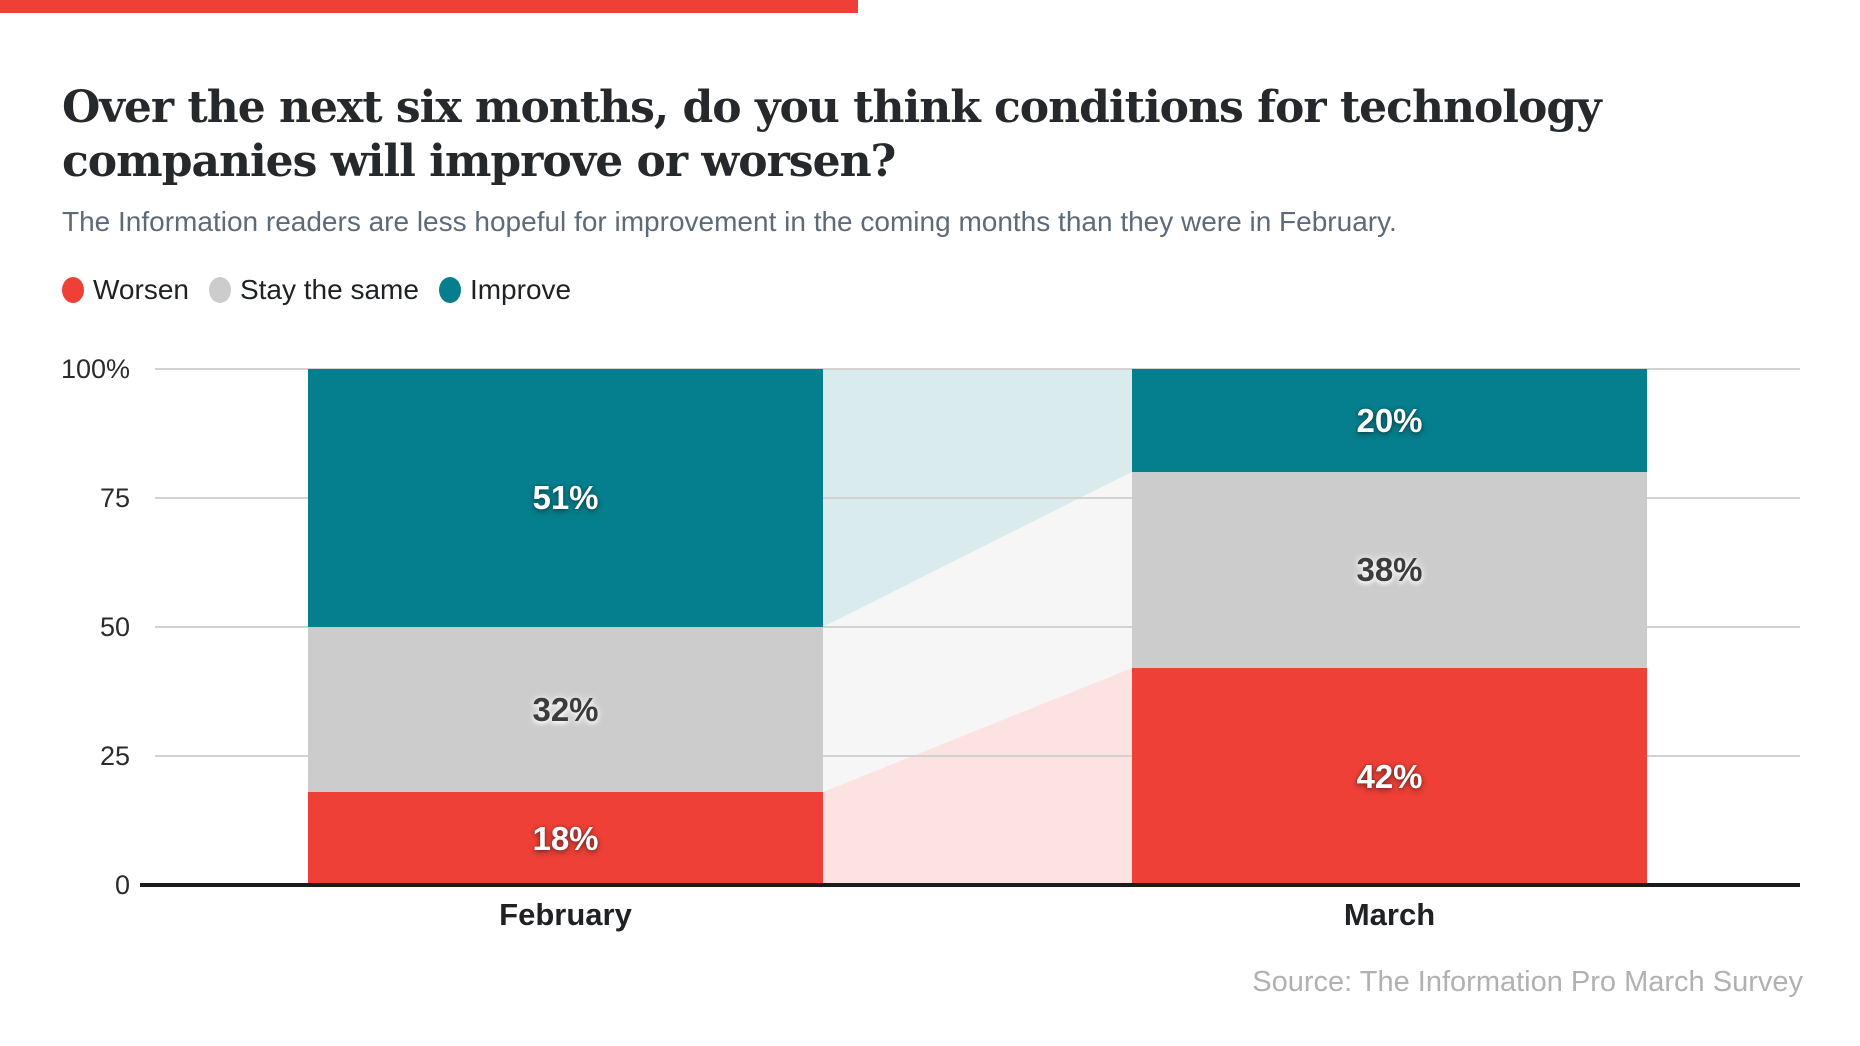  Describe the element at coordinates (449, 290) in the screenshot. I see `improve-dot-icon` at that location.